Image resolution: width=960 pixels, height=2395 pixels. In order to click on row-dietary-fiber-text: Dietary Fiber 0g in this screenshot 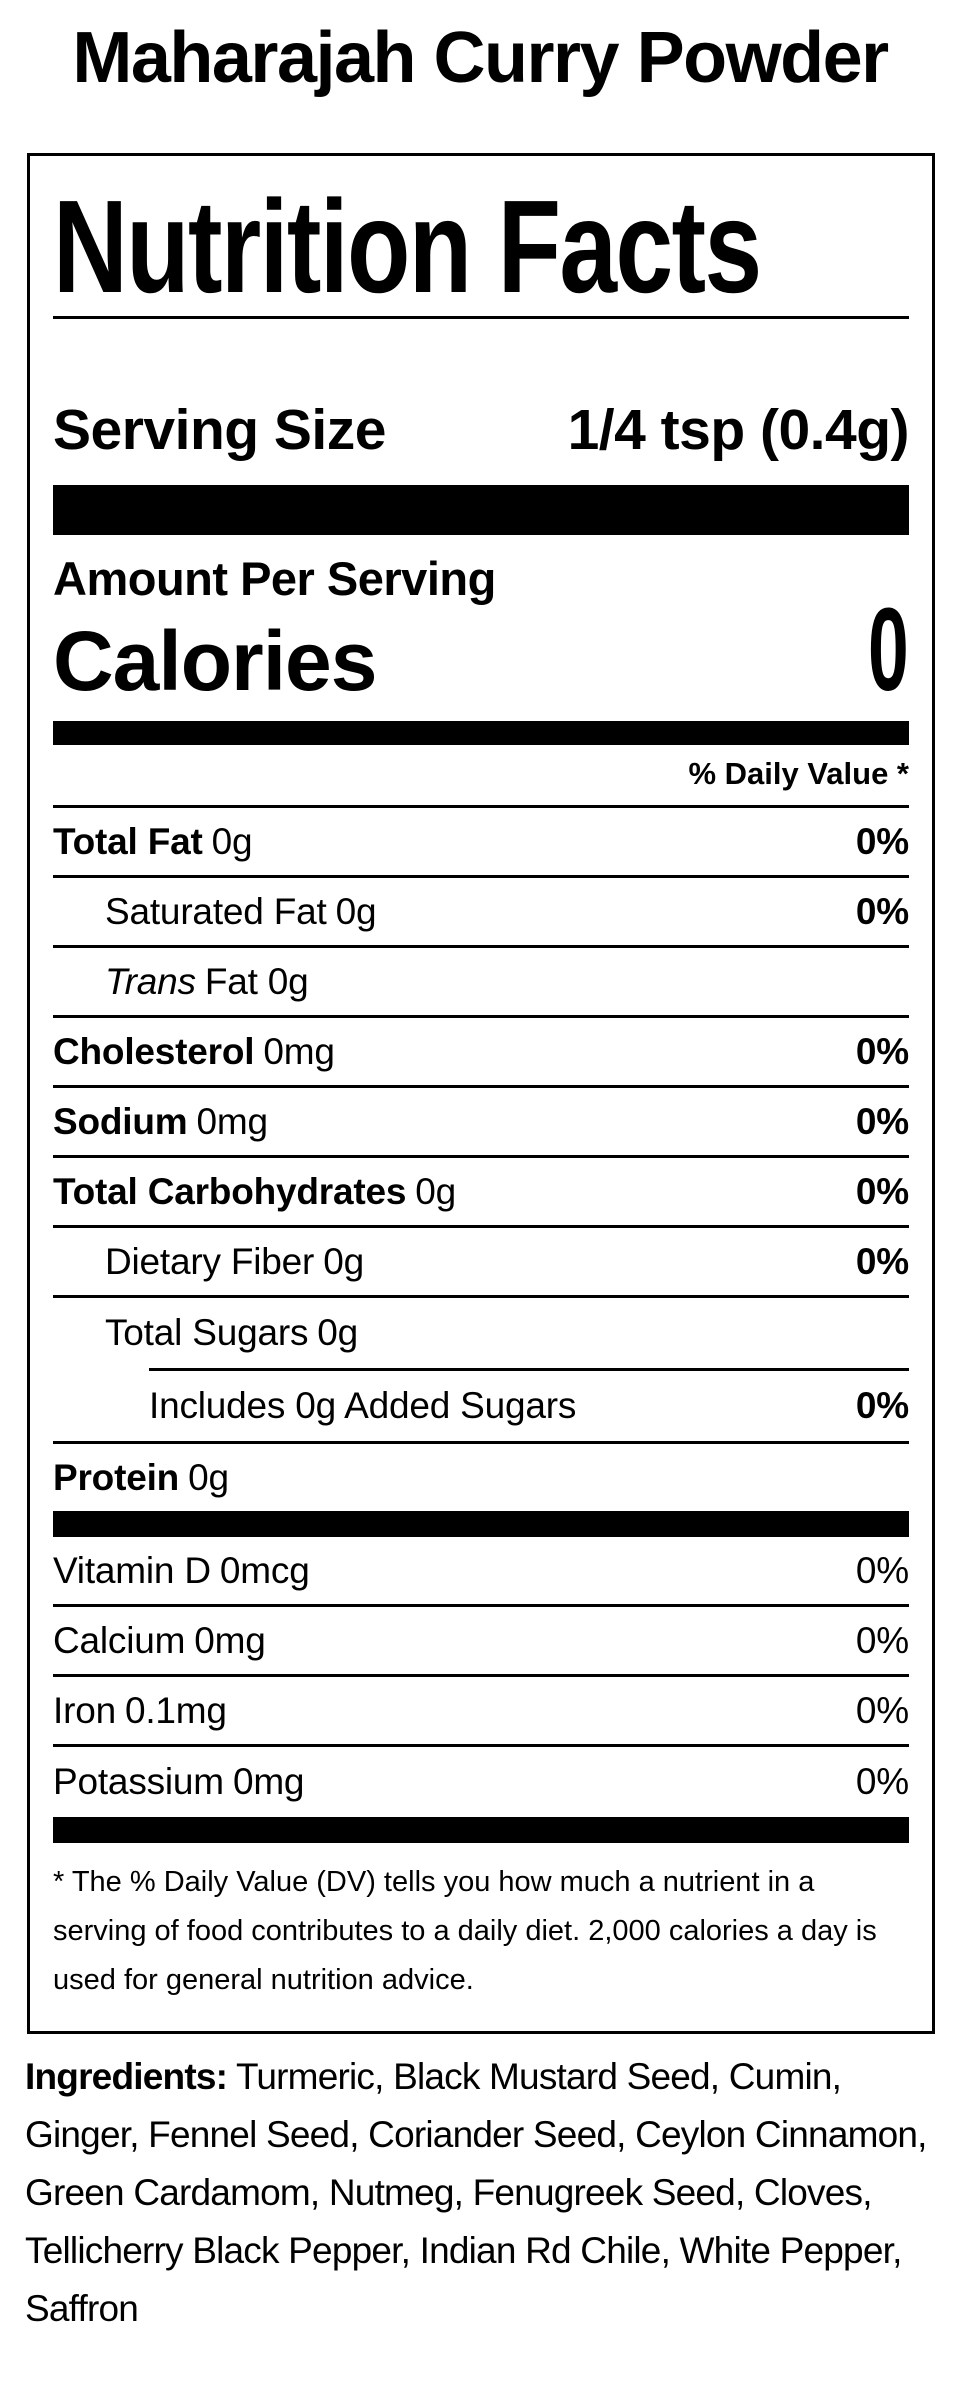, I will do `click(234, 1262)`.